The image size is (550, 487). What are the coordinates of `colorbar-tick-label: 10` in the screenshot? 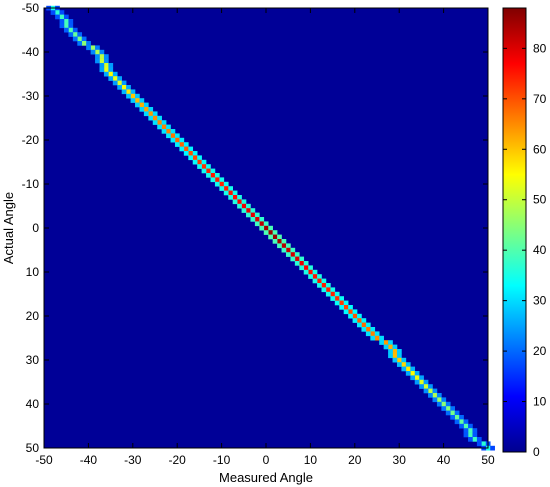 It's located at (540, 402).